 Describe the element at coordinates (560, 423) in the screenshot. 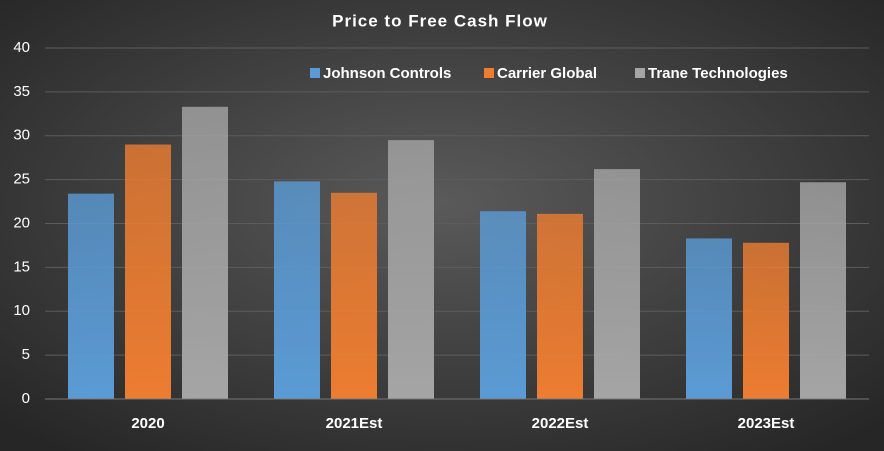

I see `x-tick-label: 2022Est` at that location.